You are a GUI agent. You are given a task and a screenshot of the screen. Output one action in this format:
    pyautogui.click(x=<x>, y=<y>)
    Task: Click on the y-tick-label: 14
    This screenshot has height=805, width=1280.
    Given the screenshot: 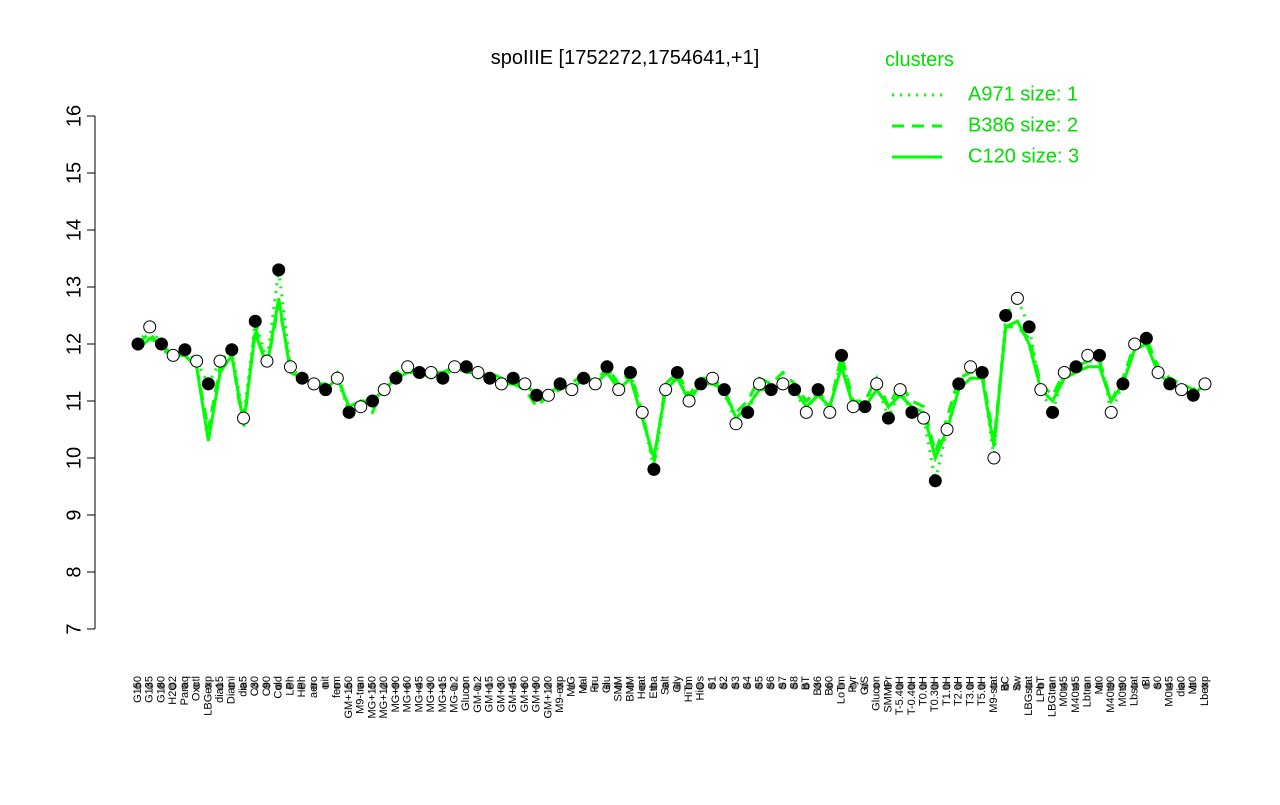 What is the action you would take?
    pyautogui.click(x=74, y=230)
    